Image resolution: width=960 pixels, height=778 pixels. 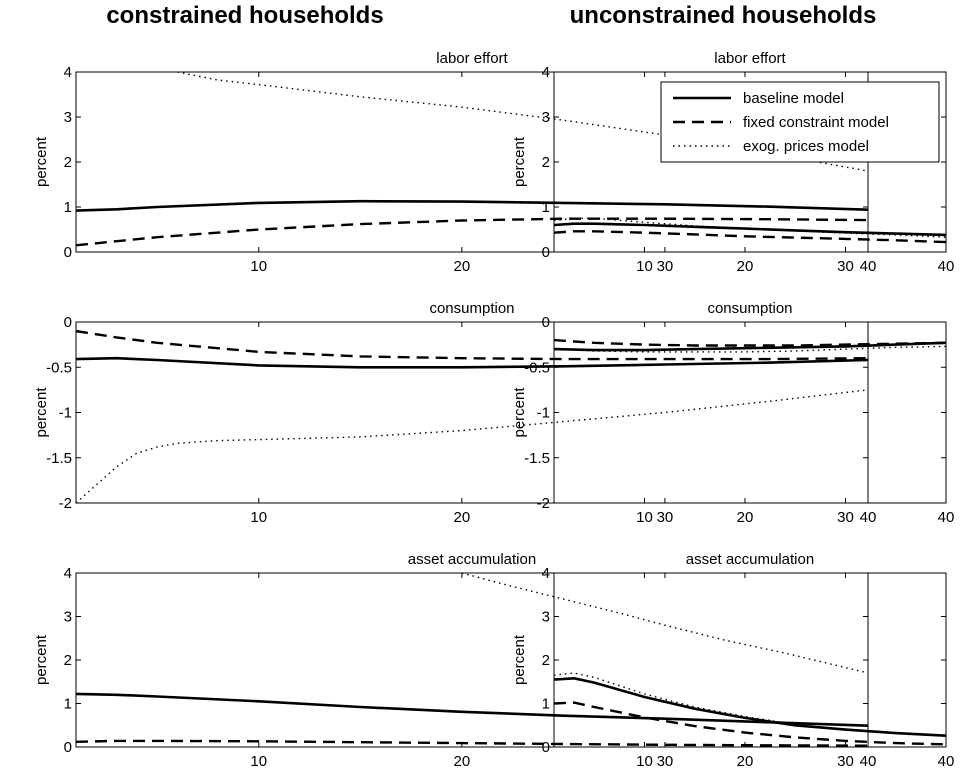 I want to click on legend-label: exog. prices model, so click(x=806, y=146).